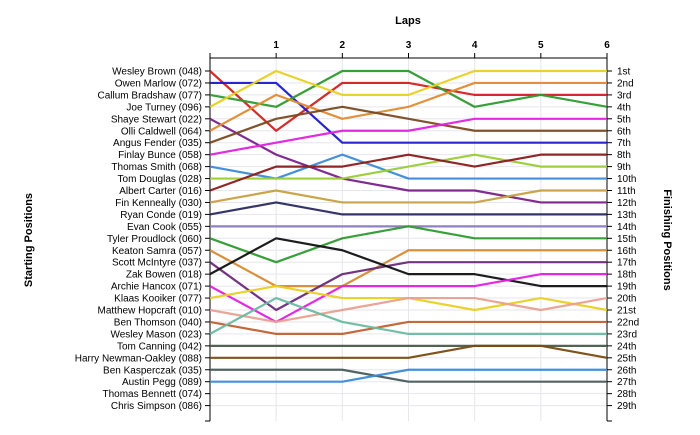 The image size is (700, 435). I want to click on finish-label-13: 13th, so click(626, 215).